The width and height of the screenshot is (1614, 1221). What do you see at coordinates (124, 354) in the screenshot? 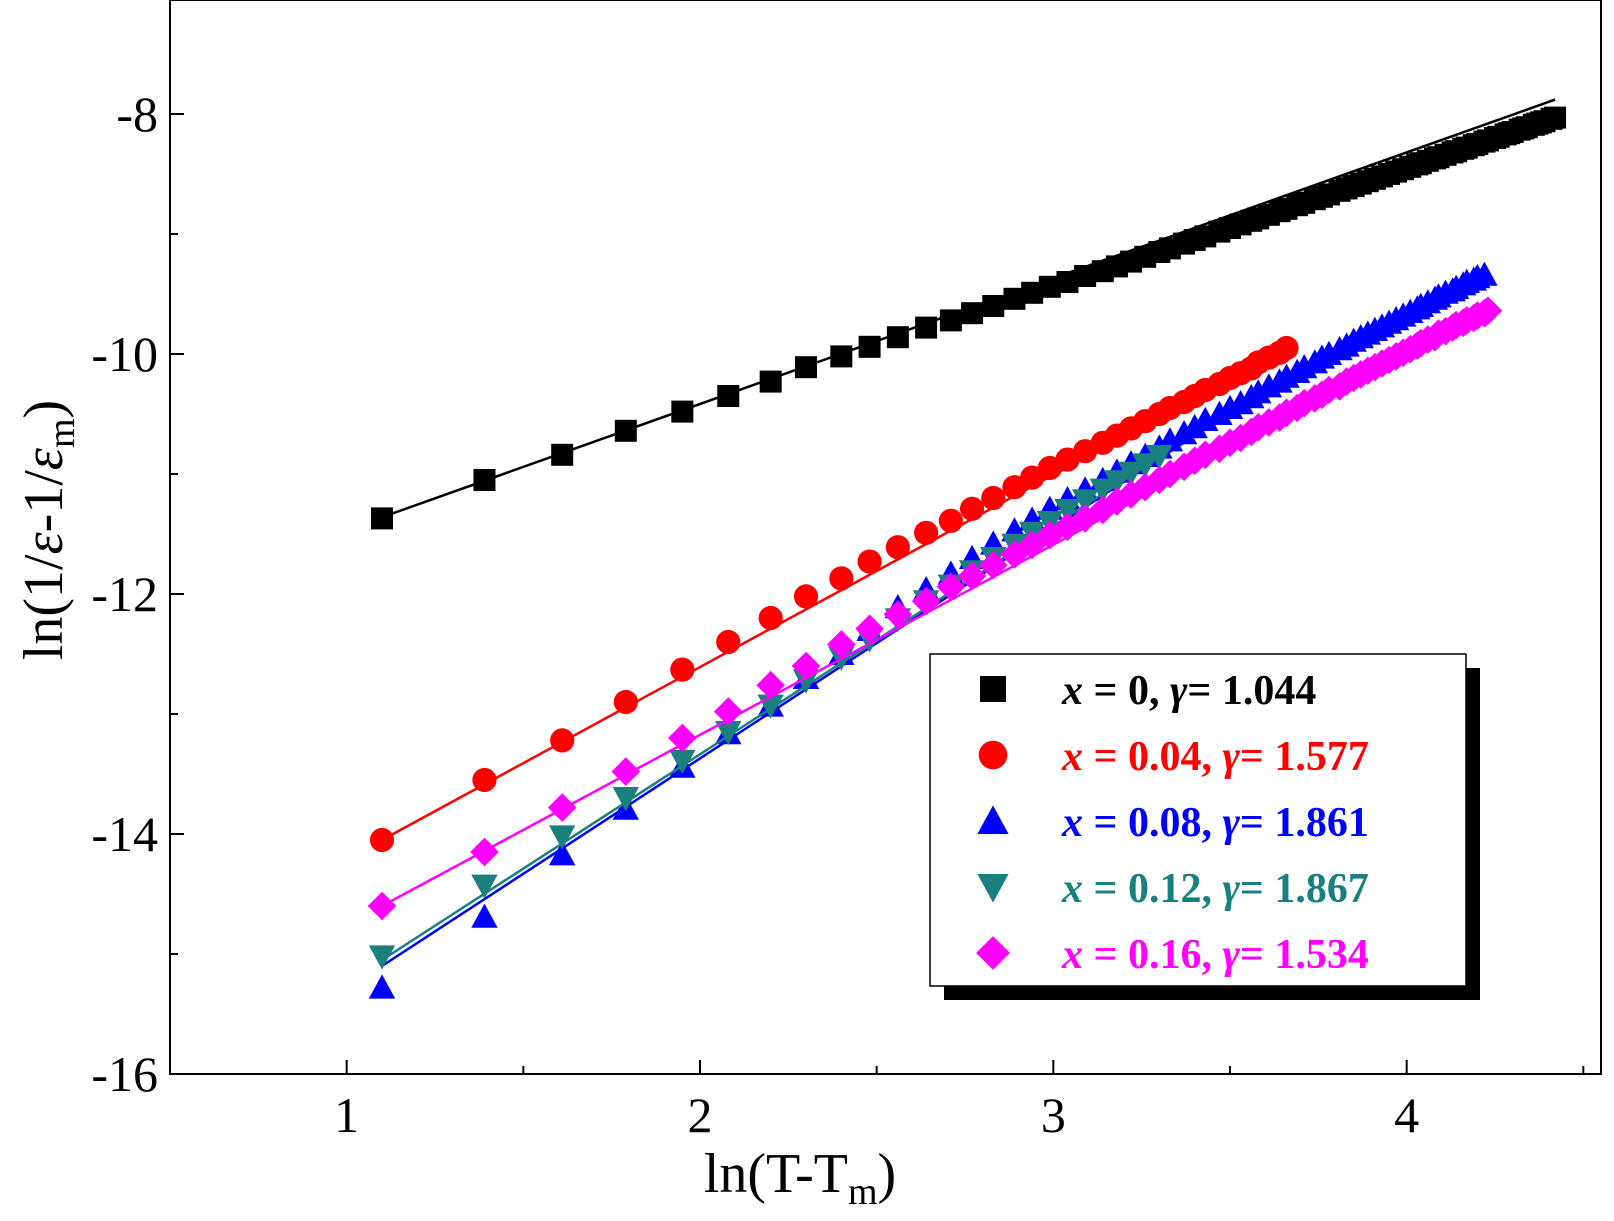
I see `y-tick-label: -10` at bounding box center [124, 354].